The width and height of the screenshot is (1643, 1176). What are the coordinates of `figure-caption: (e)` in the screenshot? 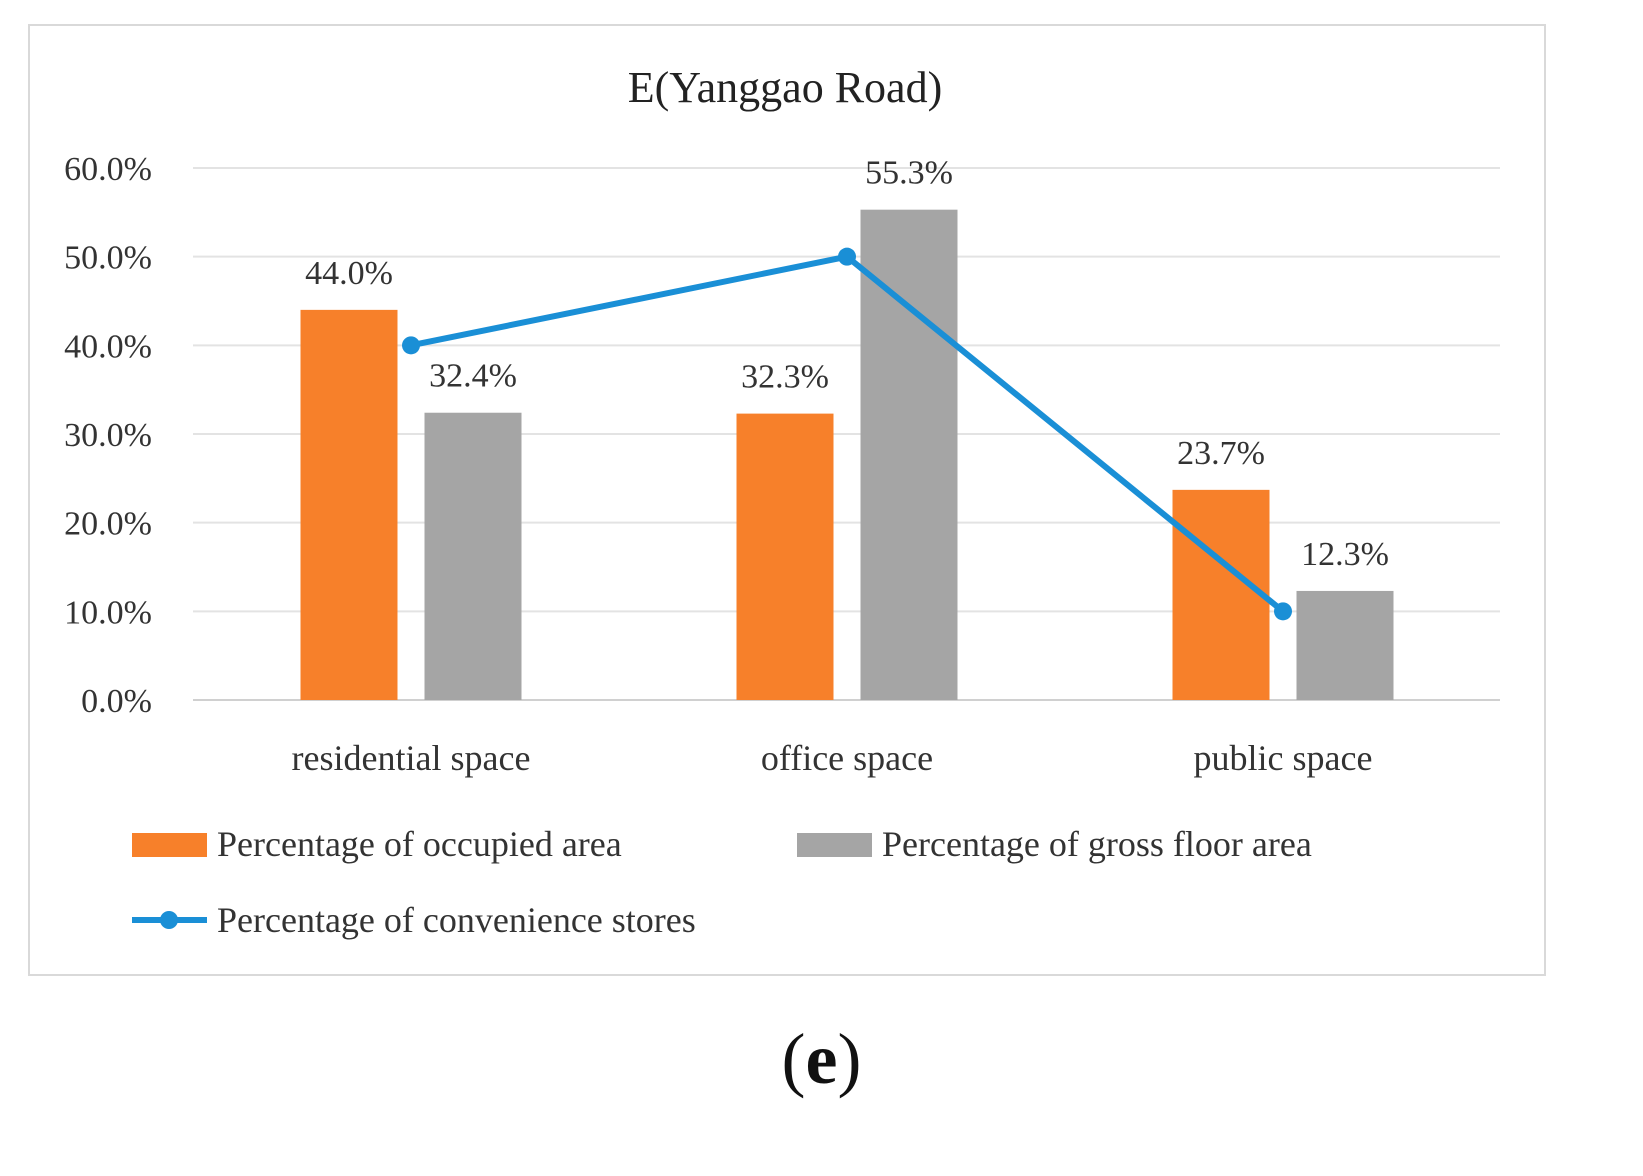 It's located at (821, 1059).